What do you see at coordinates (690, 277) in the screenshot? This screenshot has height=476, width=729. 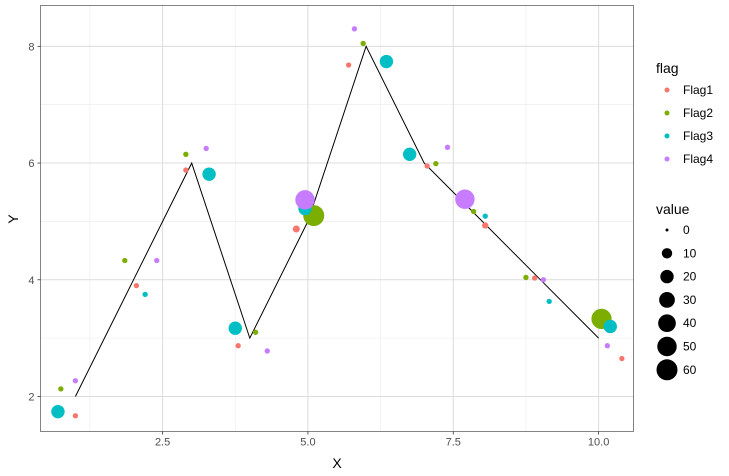 I see `legend-size-label-2: 20` at bounding box center [690, 277].